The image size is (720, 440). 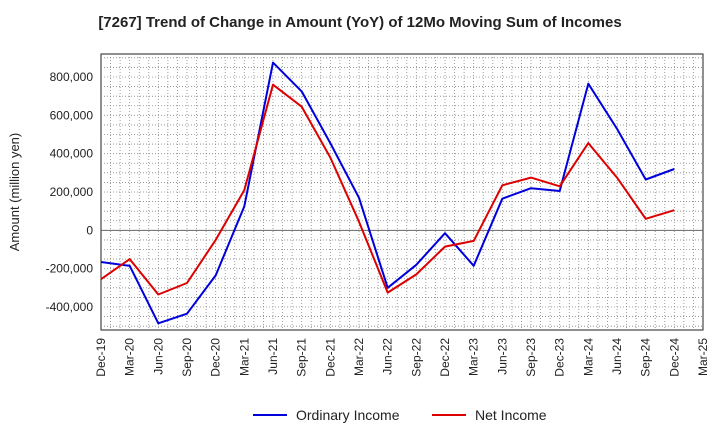 I want to click on x-tick-label: Jun-22, so click(x=388, y=356).